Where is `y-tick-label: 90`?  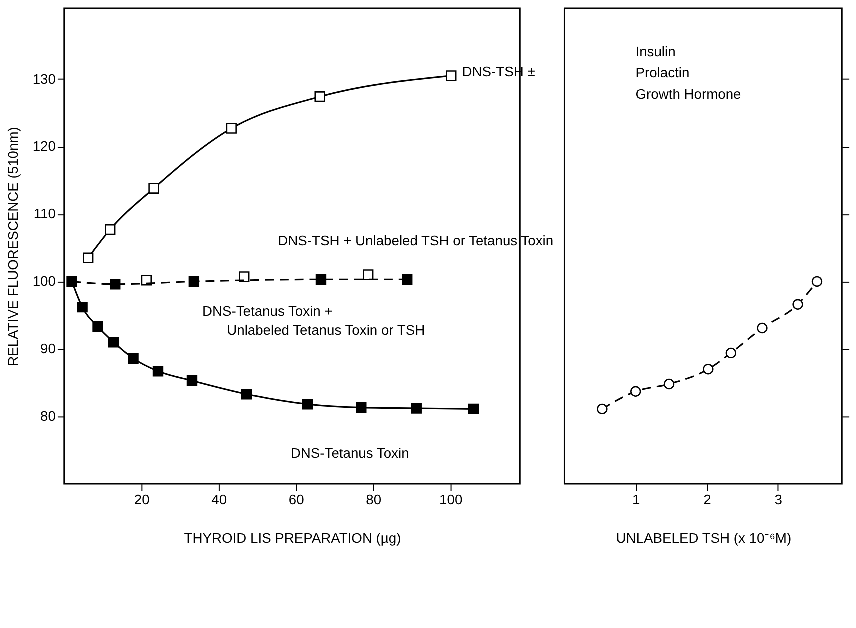
y-tick-label: 90 is located at coordinates (48, 348).